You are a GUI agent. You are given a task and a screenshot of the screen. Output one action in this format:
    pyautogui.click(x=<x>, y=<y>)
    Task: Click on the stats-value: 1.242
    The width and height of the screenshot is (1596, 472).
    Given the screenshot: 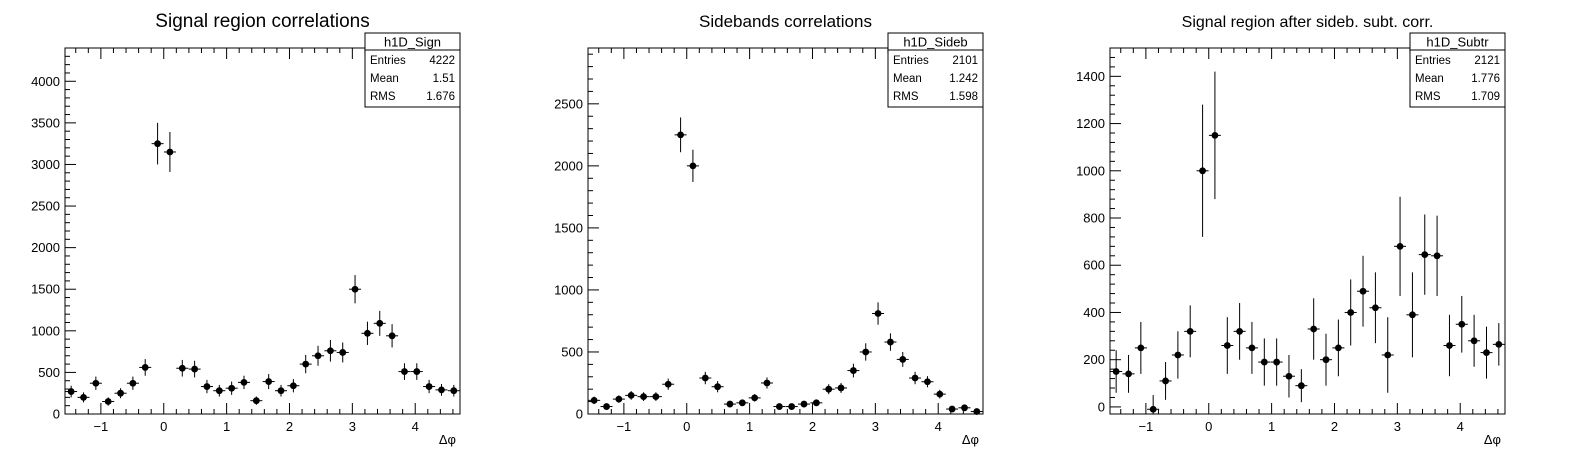 What is the action you would take?
    pyautogui.click(x=963, y=79)
    